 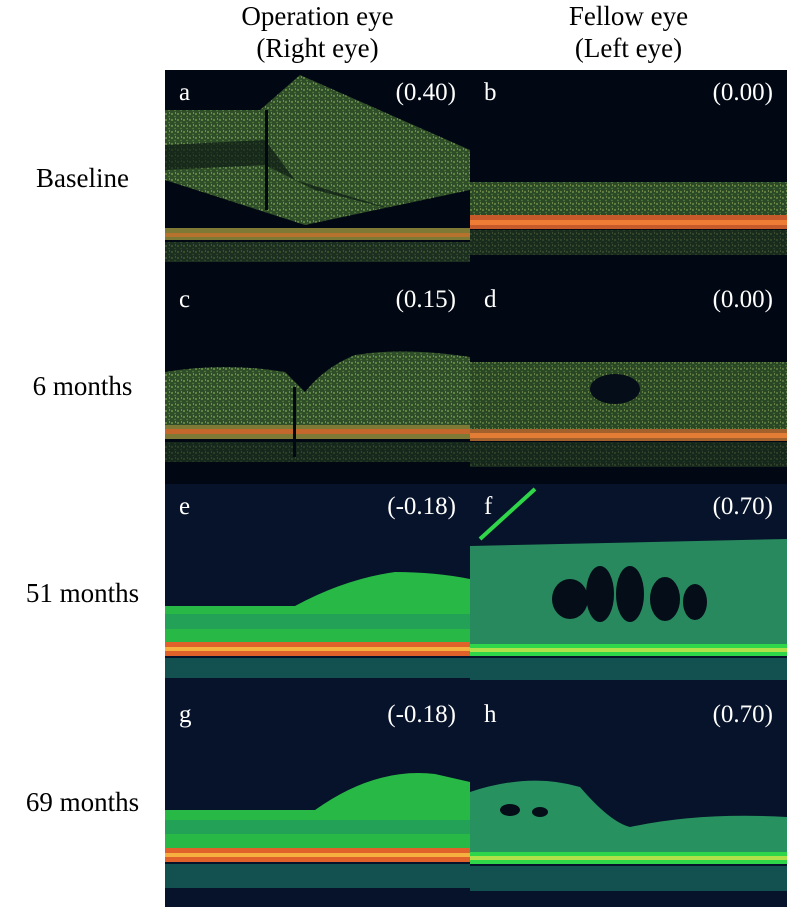 I want to click on column-subtitle: (Left eye), so click(x=628, y=48).